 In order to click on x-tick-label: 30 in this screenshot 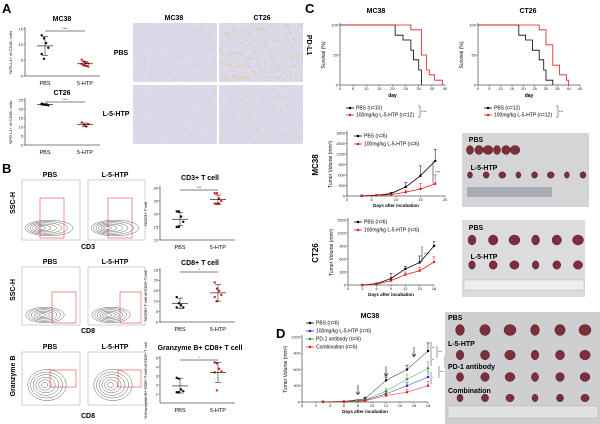, I will do `click(546, 88)`.